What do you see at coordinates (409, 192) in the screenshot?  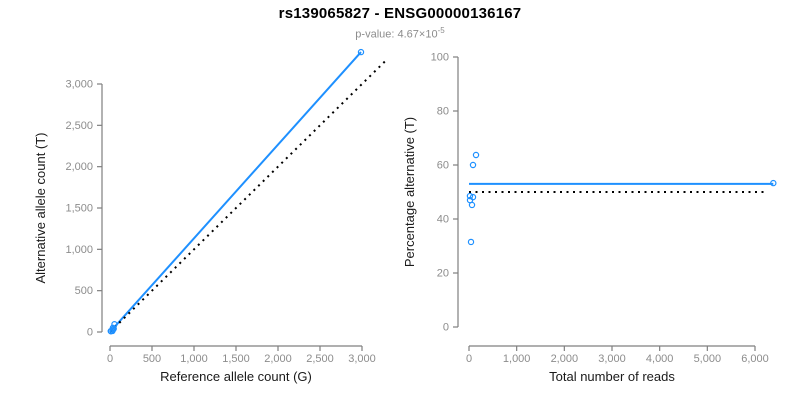 I see `percentage-panel-y-axis-title: Percentage alternative (T)` at bounding box center [409, 192].